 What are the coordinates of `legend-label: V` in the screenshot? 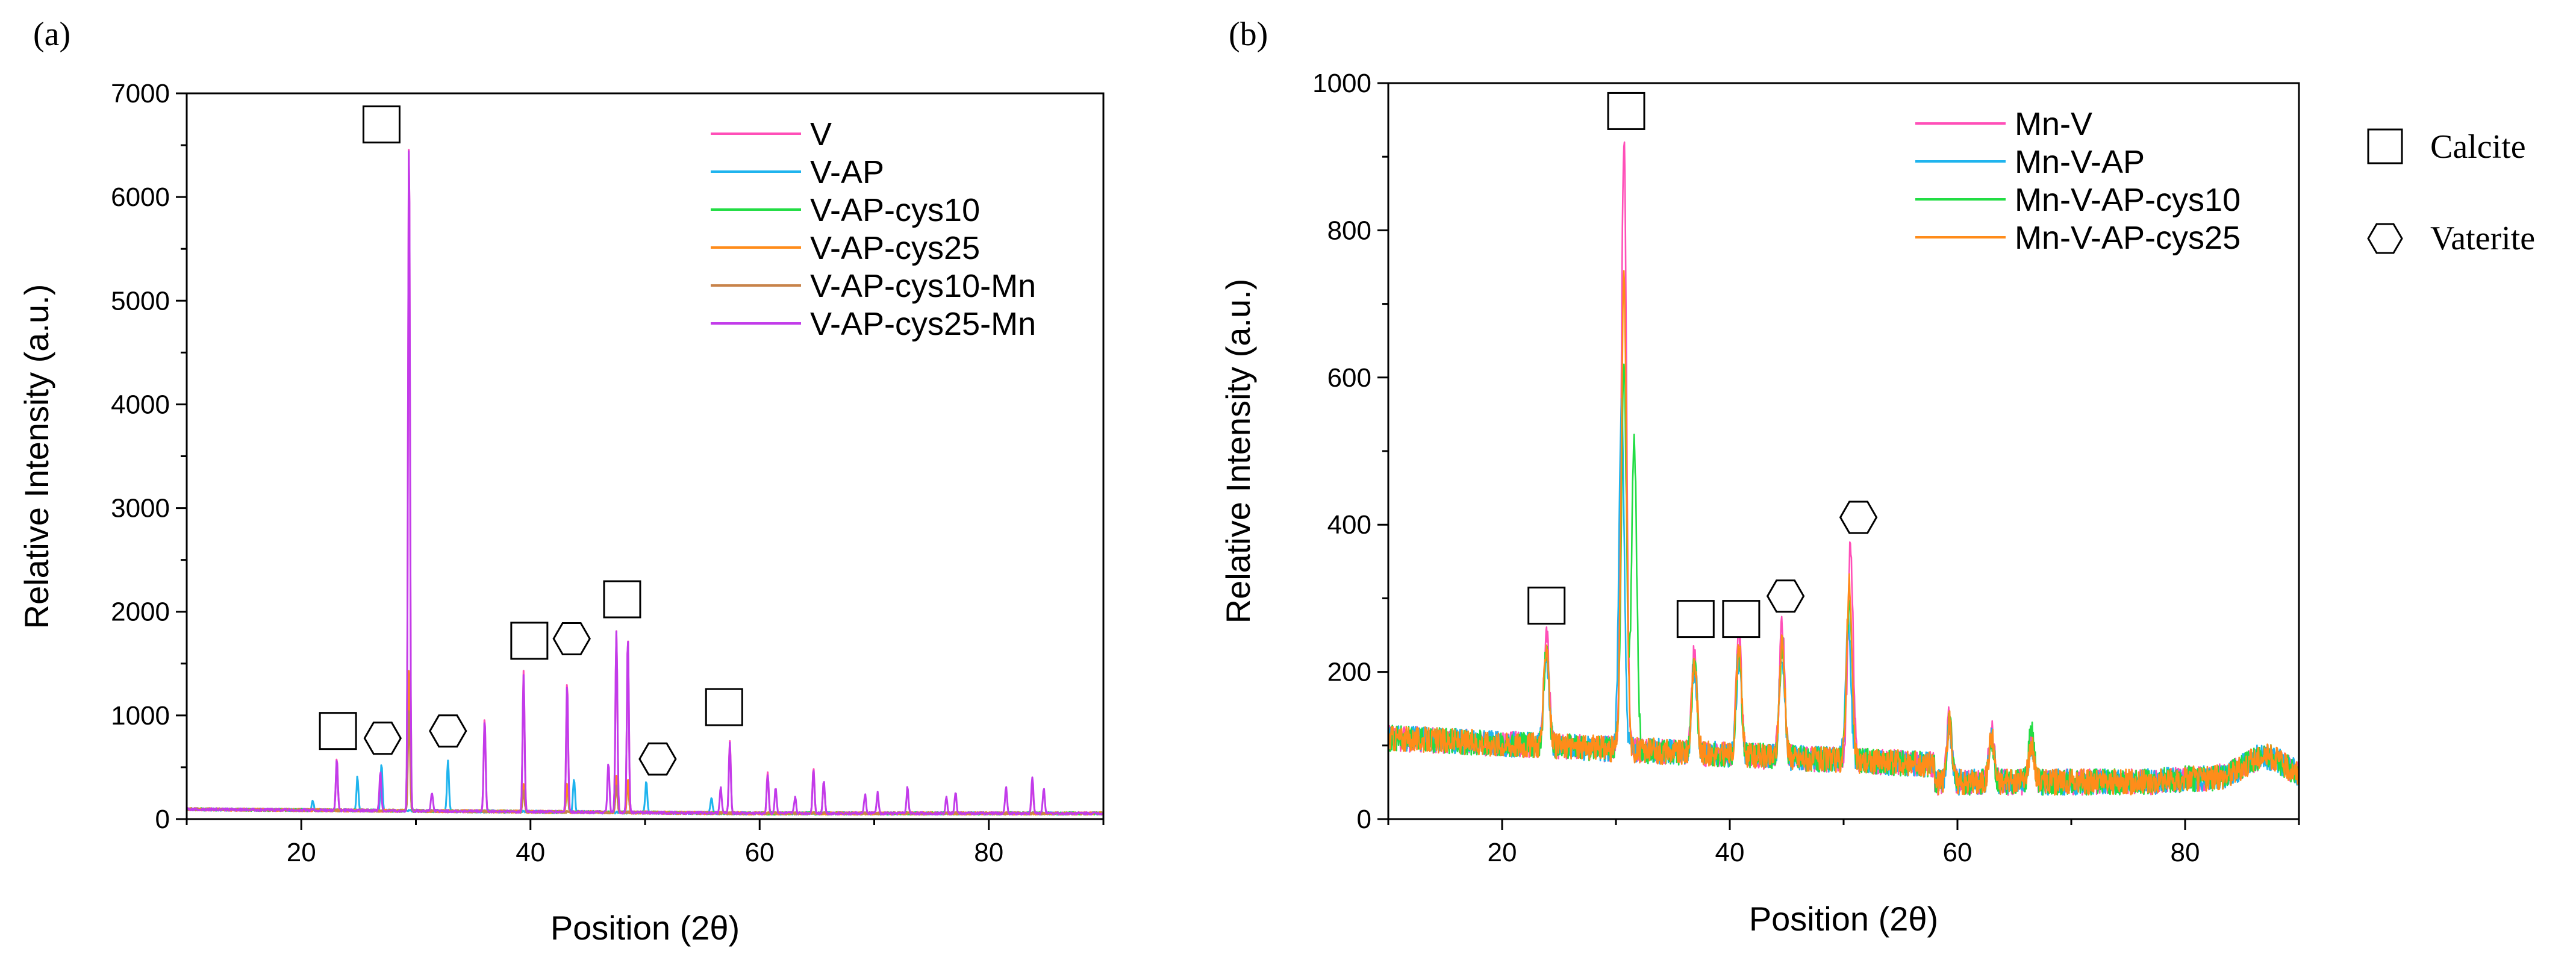 It's located at (821, 134).